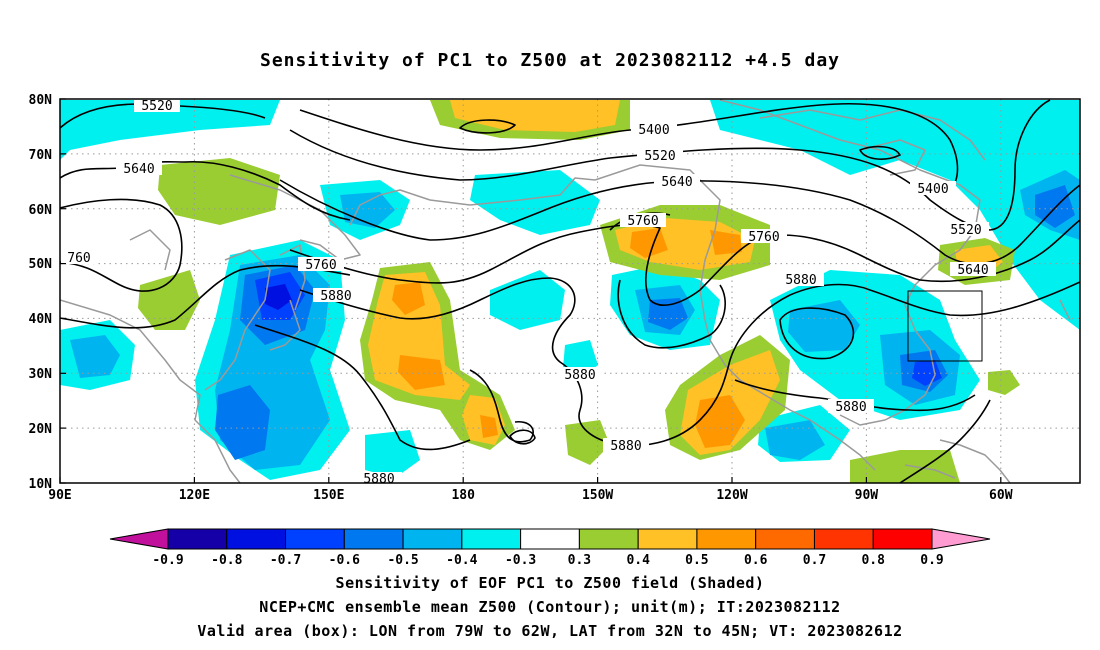 The image size is (1100, 650). Describe the element at coordinates (41, 155) in the screenshot. I see `lat-label: 70N` at that location.